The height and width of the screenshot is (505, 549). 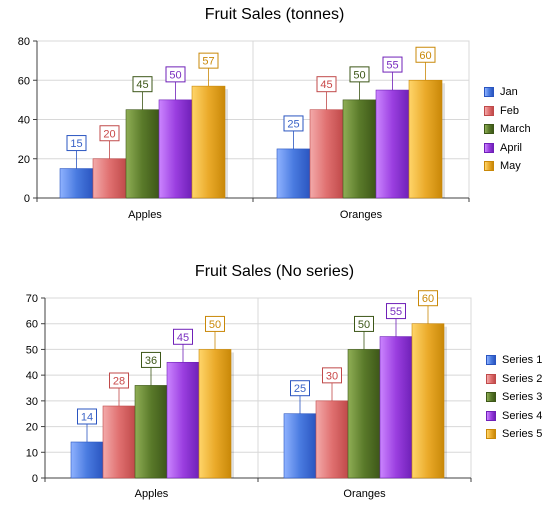 I want to click on legend-label: Series 3, so click(x=522, y=397).